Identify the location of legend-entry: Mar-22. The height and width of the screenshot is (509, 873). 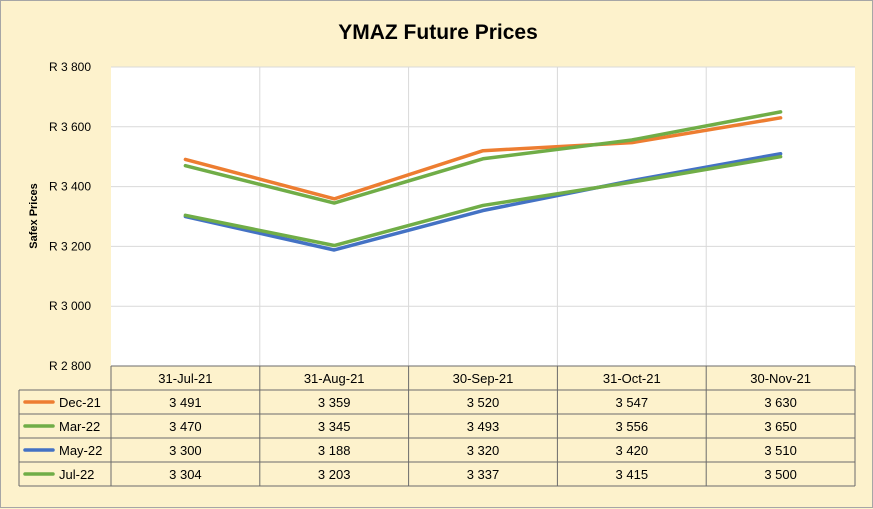
(79, 426).